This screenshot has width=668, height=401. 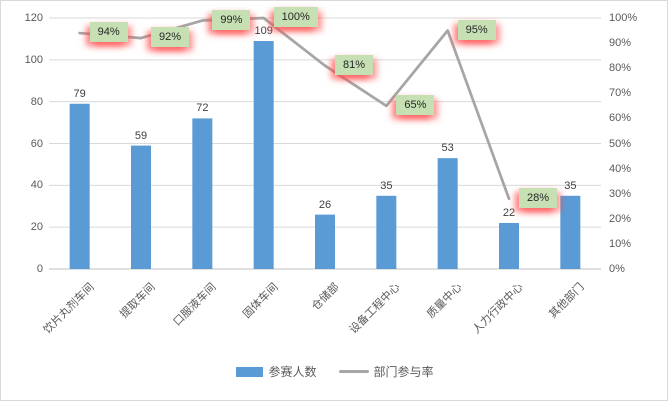 I want to click on left-axis-tick-label: 60, so click(x=36, y=143).